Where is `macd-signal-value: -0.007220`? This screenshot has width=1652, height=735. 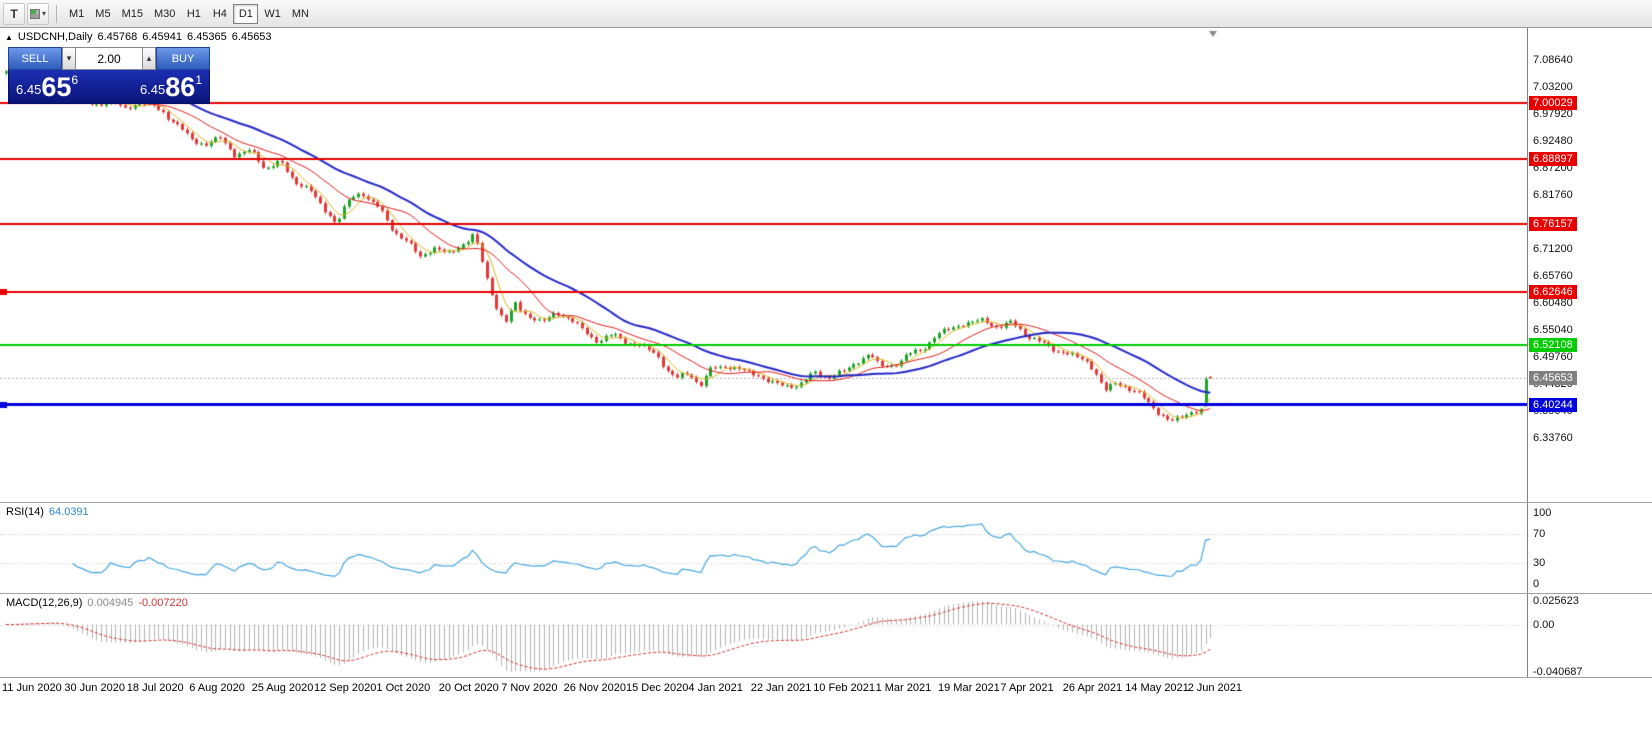
macd-signal-value: -0.007220 is located at coordinates (163, 603).